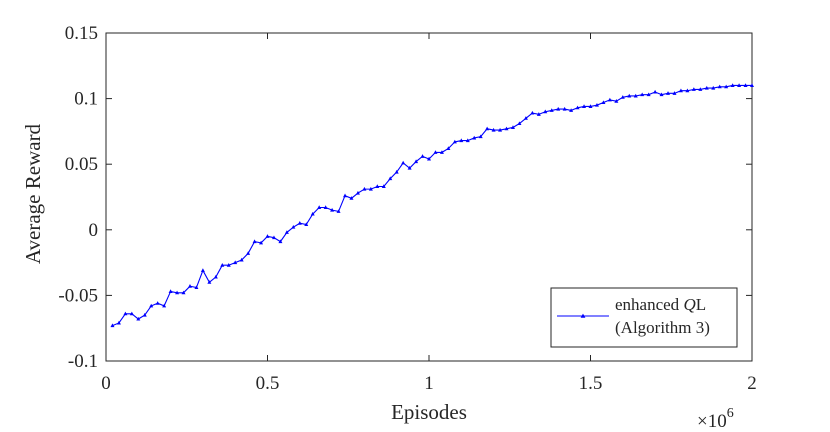 The width and height of the screenshot is (830, 432). What do you see at coordinates (583, 315) in the screenshot?
I see `legend-marker-sample` at bounding box center [583, 315].